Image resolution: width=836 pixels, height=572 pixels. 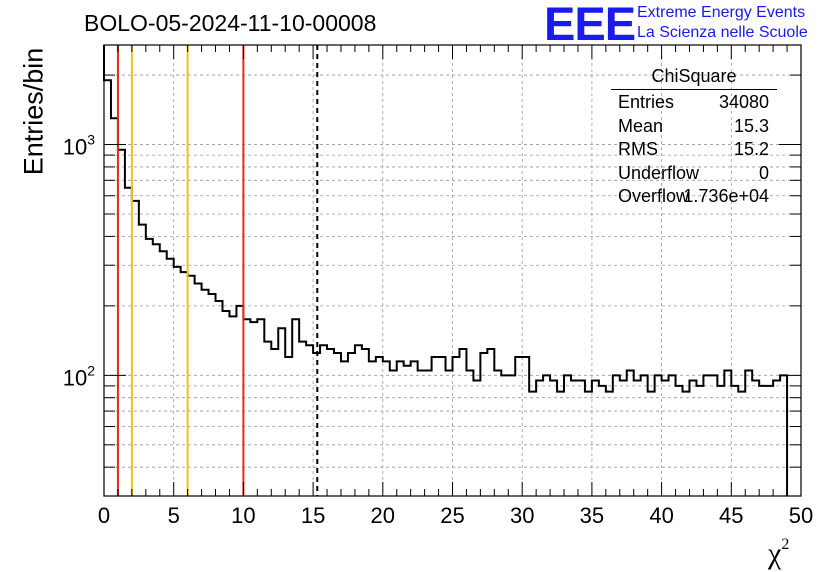 What do you see at coordinates (79, 376) in the screenshot?
I see `y-tick-label: 10²` at bounding box center [79, 376].